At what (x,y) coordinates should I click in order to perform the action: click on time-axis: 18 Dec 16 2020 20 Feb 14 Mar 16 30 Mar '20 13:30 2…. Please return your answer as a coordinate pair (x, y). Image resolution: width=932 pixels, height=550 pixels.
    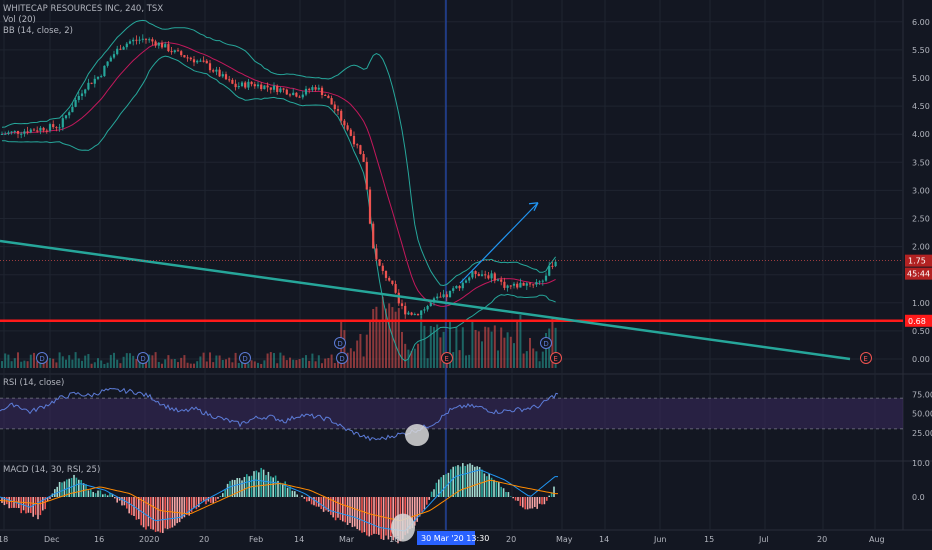
    Looking at the image, I should click on (442, 538).